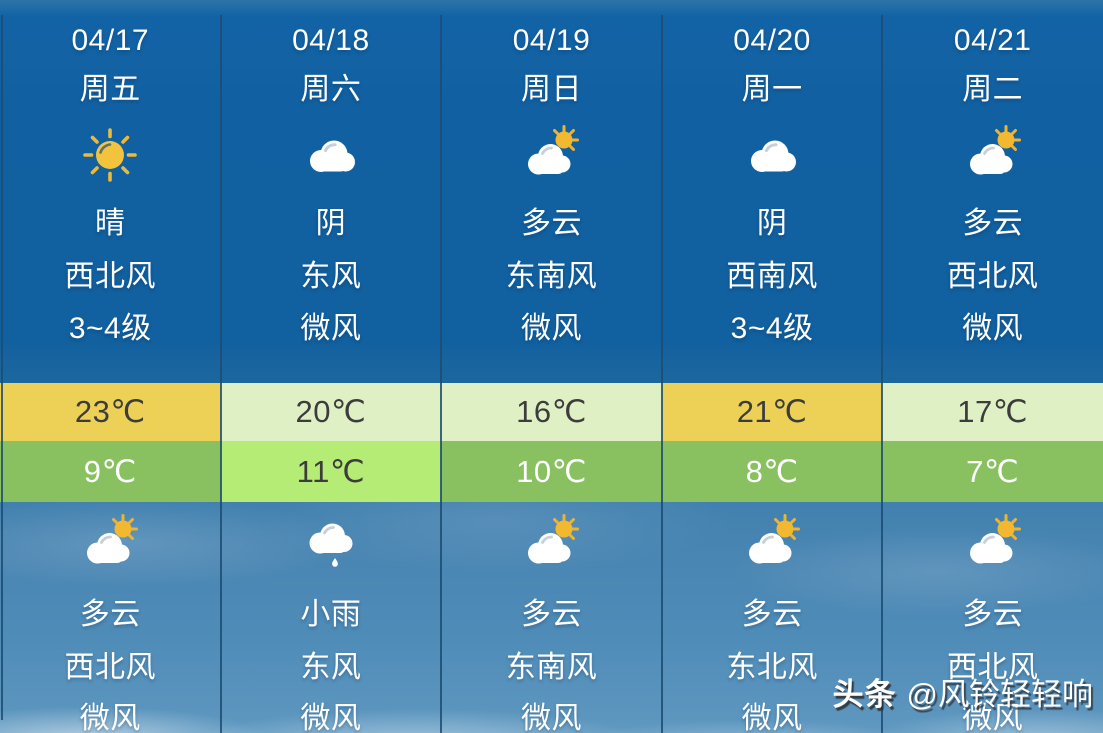  I want to click on day-wind-direction: 东南风, so click(551, 276).